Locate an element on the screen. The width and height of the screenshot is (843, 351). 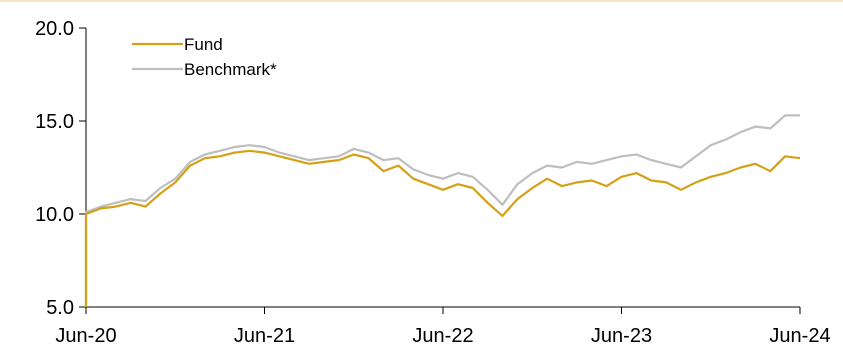
x-tick-label: Jun-23 is located at coordinates (621, 336).